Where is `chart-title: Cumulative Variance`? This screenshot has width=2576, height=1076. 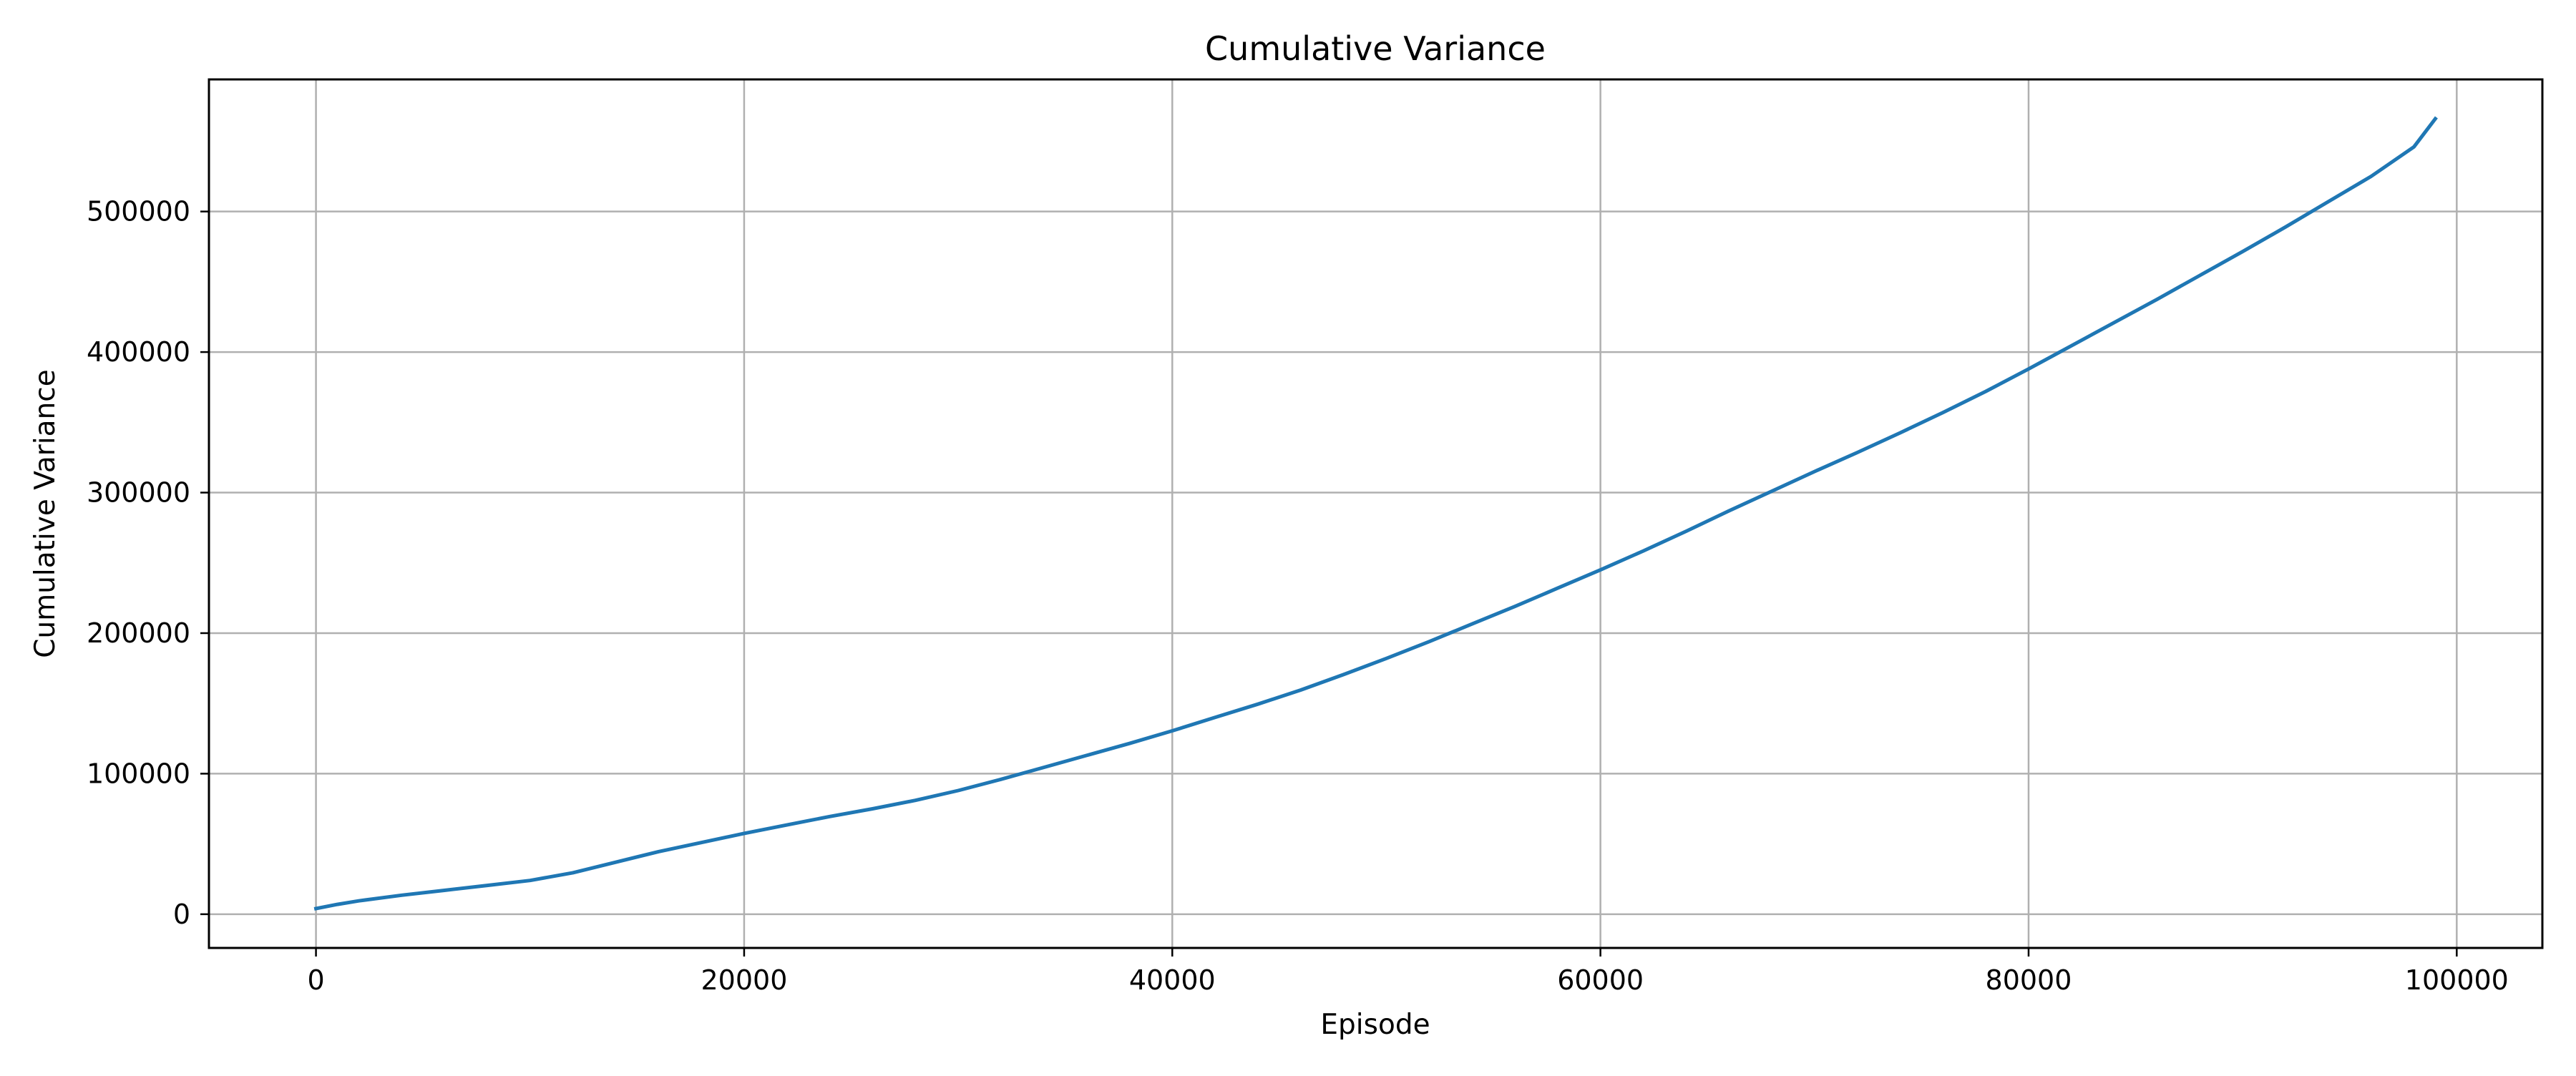
chart-title: Cumulative Variance is located at coordinates (1375, 49).